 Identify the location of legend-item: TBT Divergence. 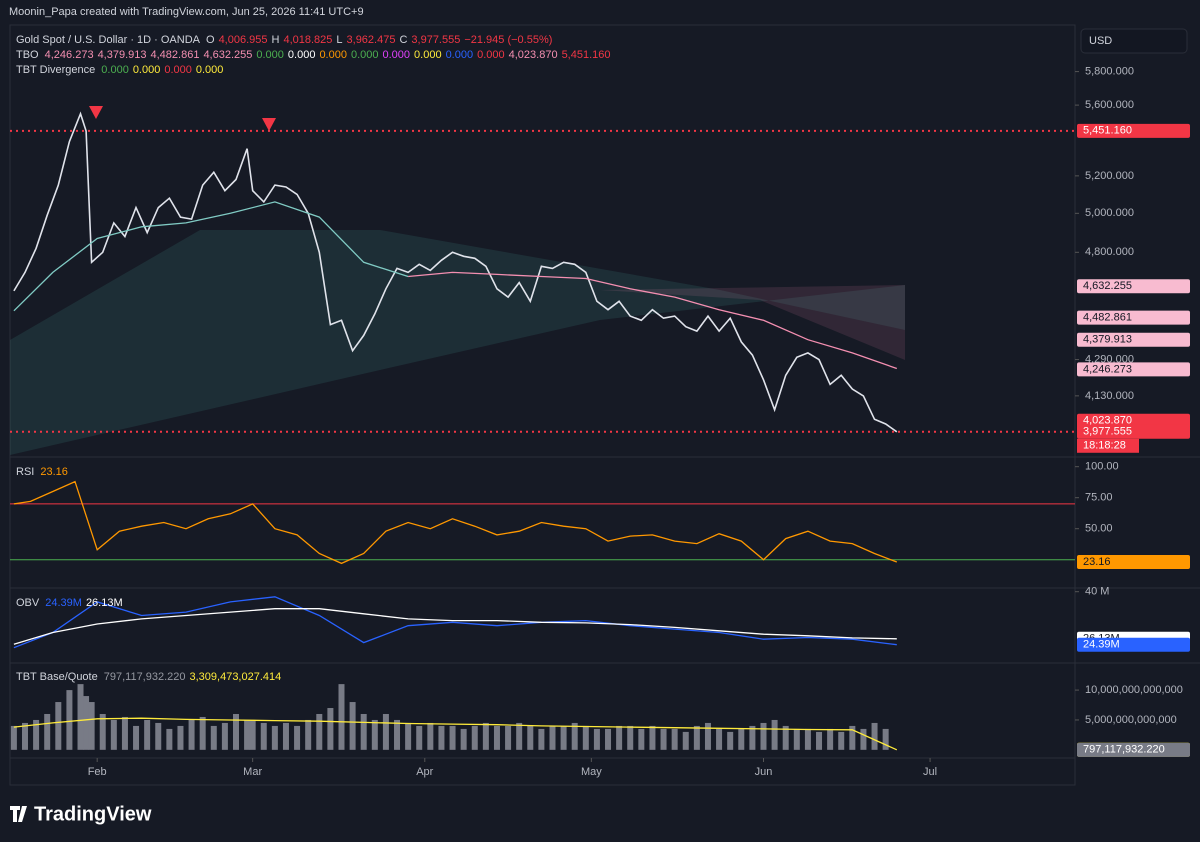
(55, 70).